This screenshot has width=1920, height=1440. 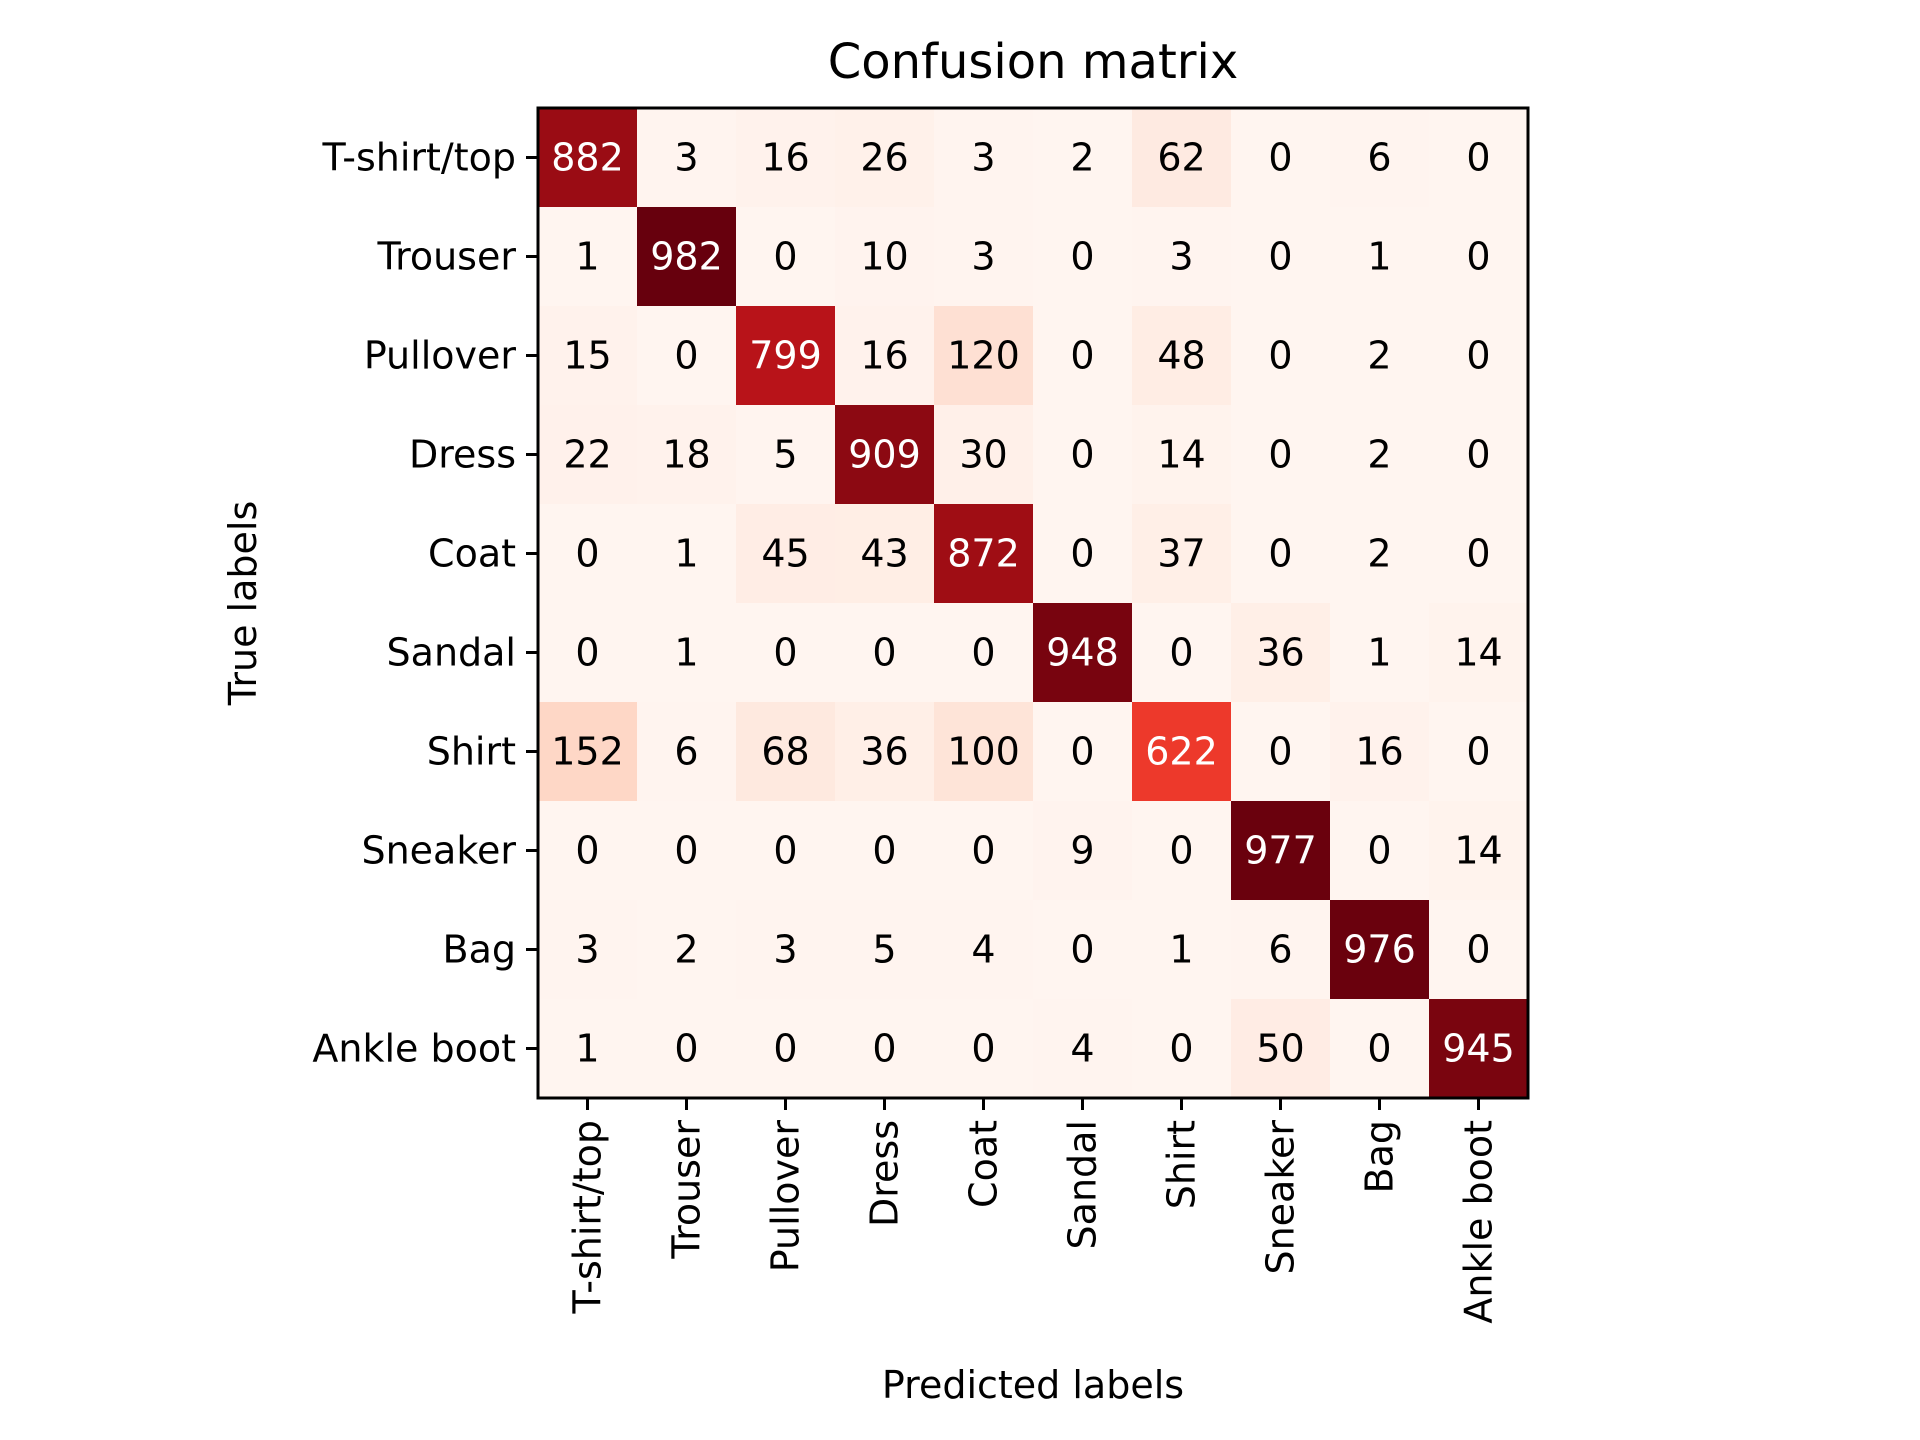 I want to click on x-tick-label: Sneaker, so click(x=1281, y=1197).